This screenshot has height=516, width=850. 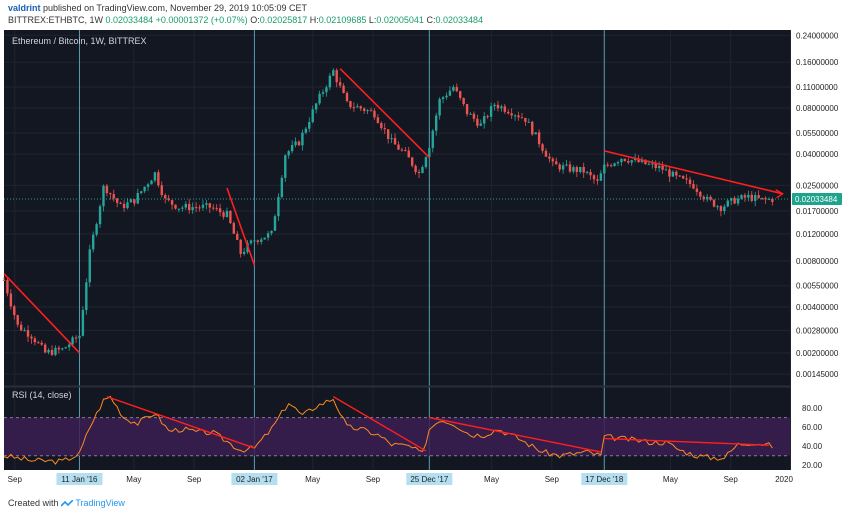 What do you see at coordinates (400, 20) in the screenshot?
I see `low-value: 0.02005041` at bounding box center [400, 20].